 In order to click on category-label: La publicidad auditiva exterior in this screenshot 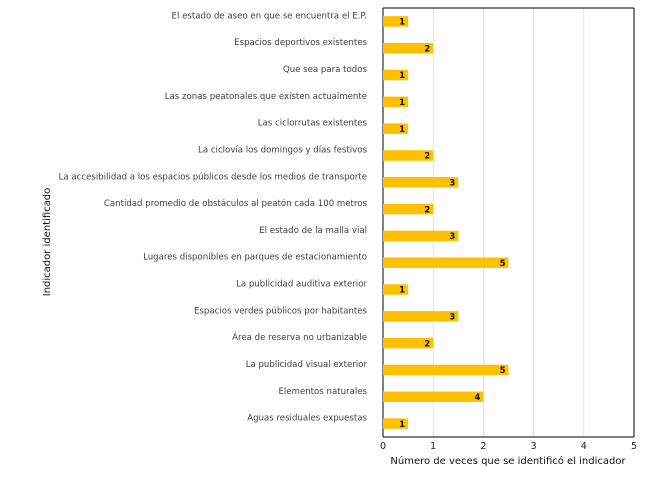, I will do `click(301, 285)`.